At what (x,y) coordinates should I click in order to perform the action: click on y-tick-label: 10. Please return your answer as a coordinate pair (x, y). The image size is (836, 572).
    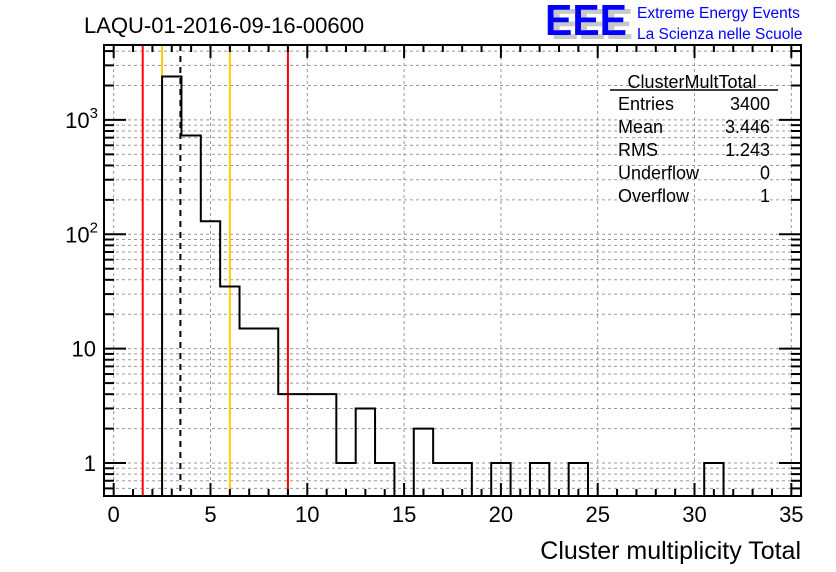
    Looking at the image, I should click on (84, 349).